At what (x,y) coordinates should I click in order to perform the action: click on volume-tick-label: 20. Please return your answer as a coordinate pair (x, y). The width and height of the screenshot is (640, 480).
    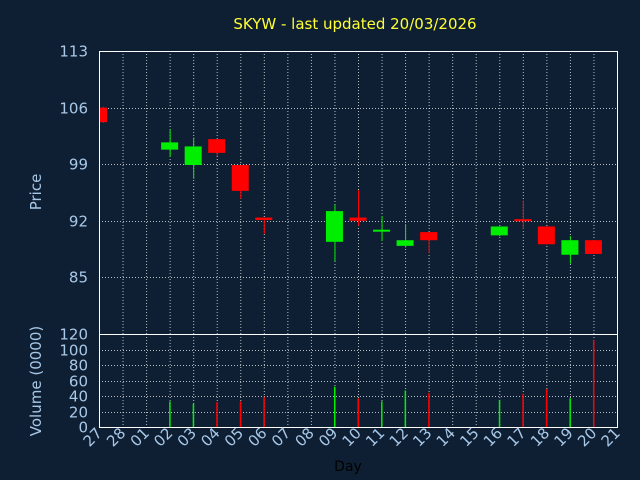
    Looking at the image, I should click on (78, 413).